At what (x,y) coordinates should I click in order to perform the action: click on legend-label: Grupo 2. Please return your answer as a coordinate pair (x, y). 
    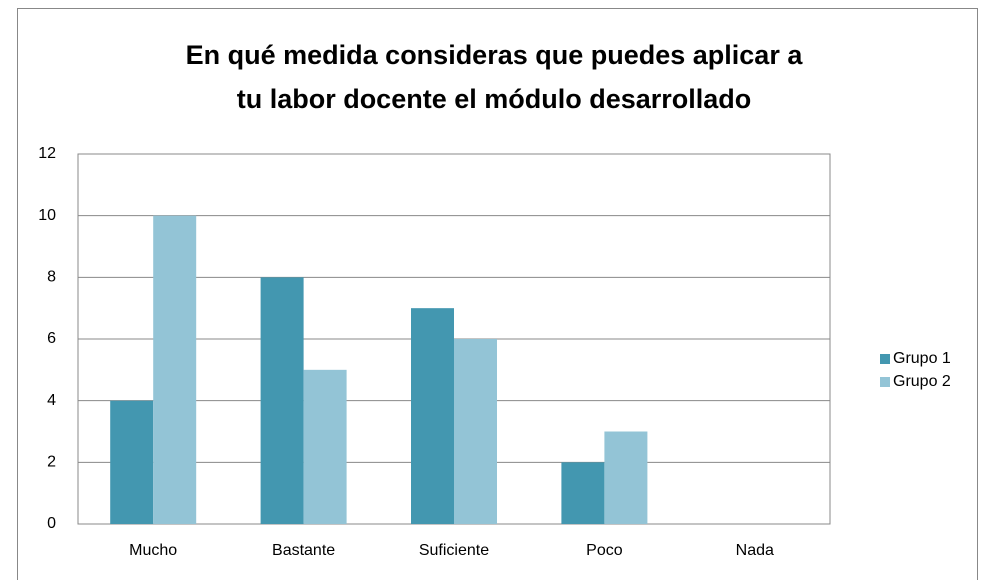
    Looking at the image, I should click on (922, 381).